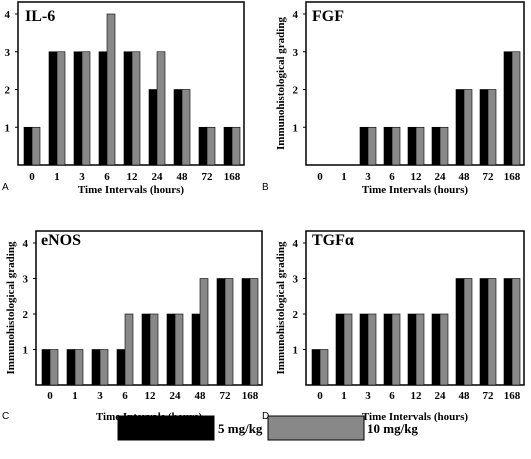 The height and width of the screenshot is (459, 531). I want to click on panel-letter: C, so click(5, 416).